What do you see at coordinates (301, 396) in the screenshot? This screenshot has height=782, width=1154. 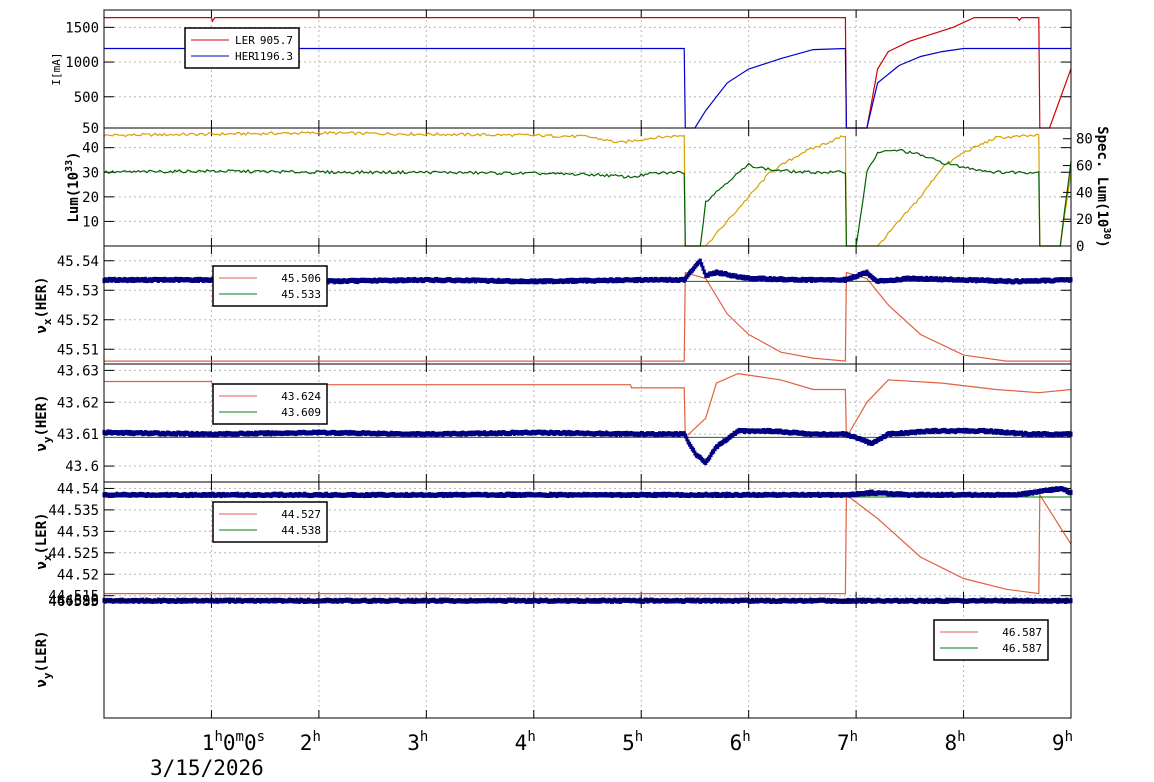 I see `legend-value: 43.624` at bounding box center [301, 396].